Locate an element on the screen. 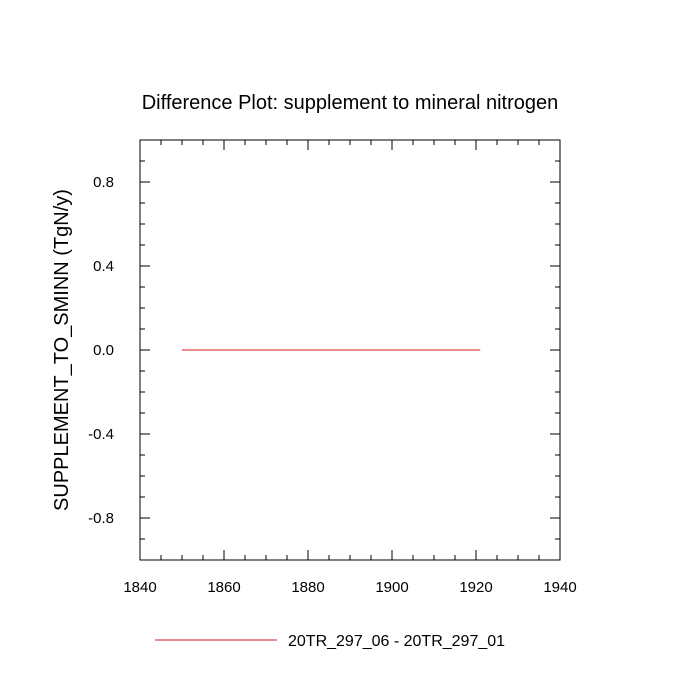 The image size is (700, 700). legend-label: 20TR_297_06 - 20TR_297_01 is located at coordinates (396, 641).